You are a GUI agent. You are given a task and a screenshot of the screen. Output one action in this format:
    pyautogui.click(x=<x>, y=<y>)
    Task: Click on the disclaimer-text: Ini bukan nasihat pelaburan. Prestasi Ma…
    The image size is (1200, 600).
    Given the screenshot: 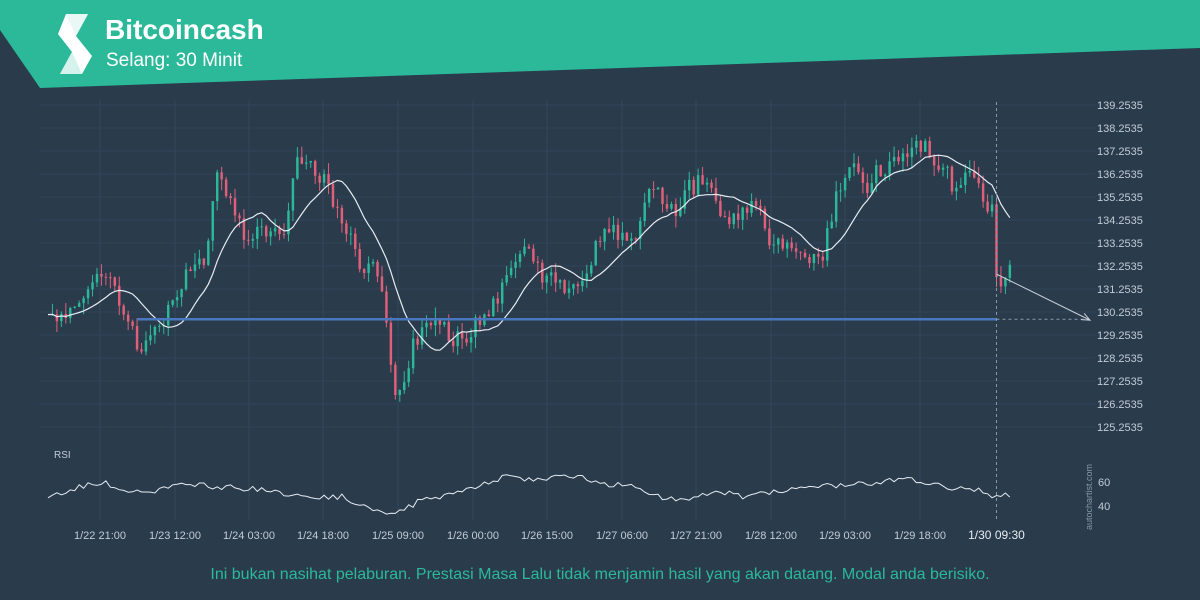 What is the action you would take?
    pyautogui.click(x=600, y=574)
    